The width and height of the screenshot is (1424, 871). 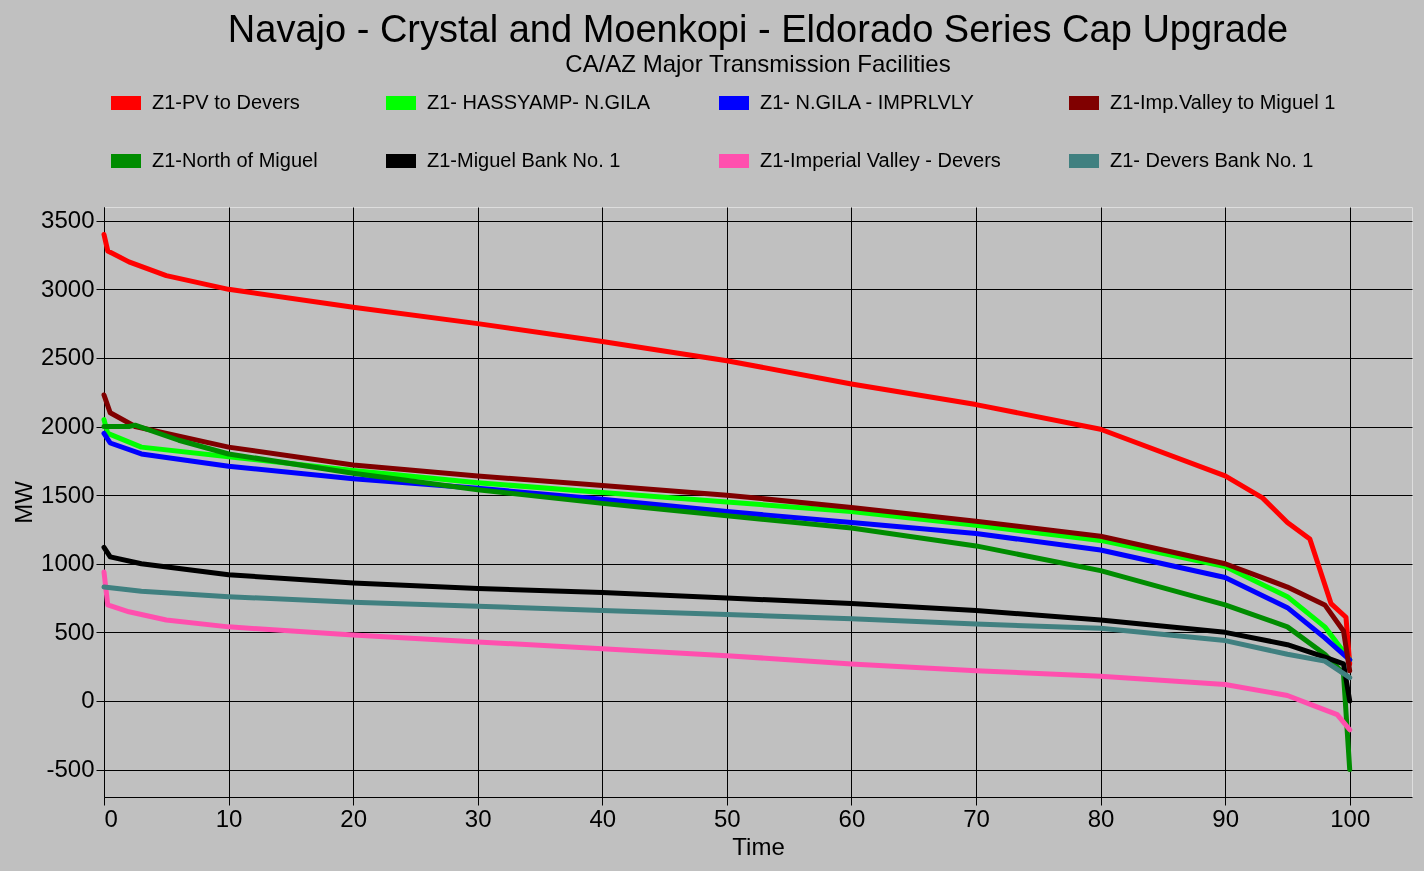 I want to click on x-tick-label: 50, so click(x=727, y=818).